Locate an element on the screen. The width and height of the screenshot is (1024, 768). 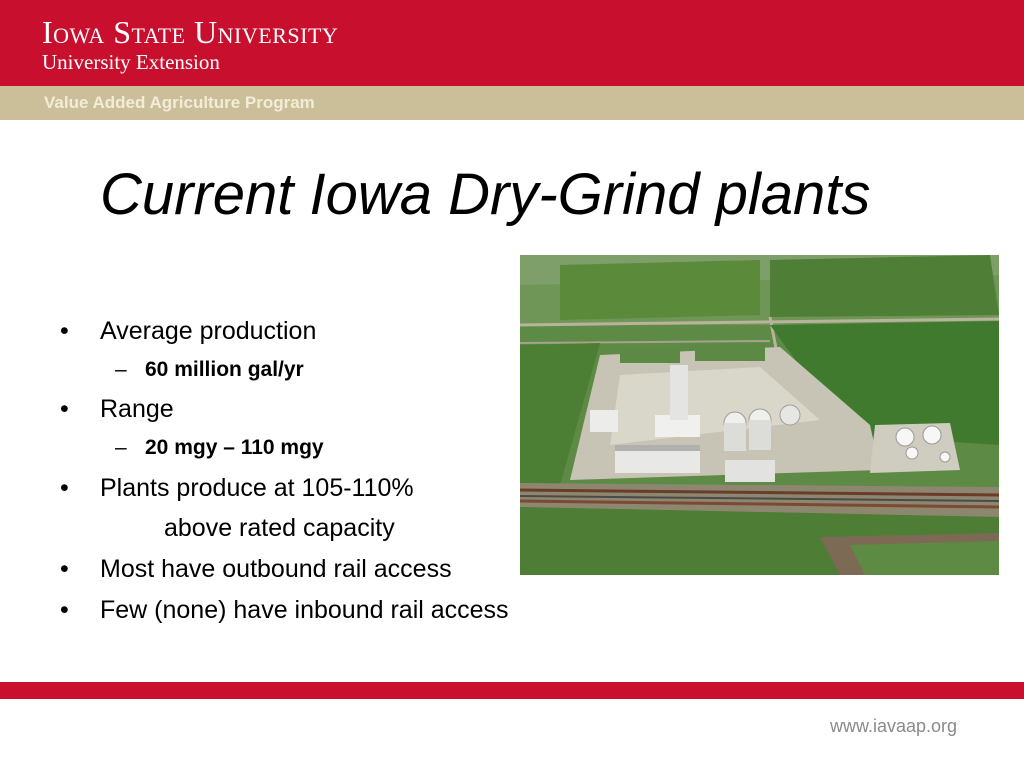
bullet-text: Most have outbound rail access is located at coordinates (276, 569).